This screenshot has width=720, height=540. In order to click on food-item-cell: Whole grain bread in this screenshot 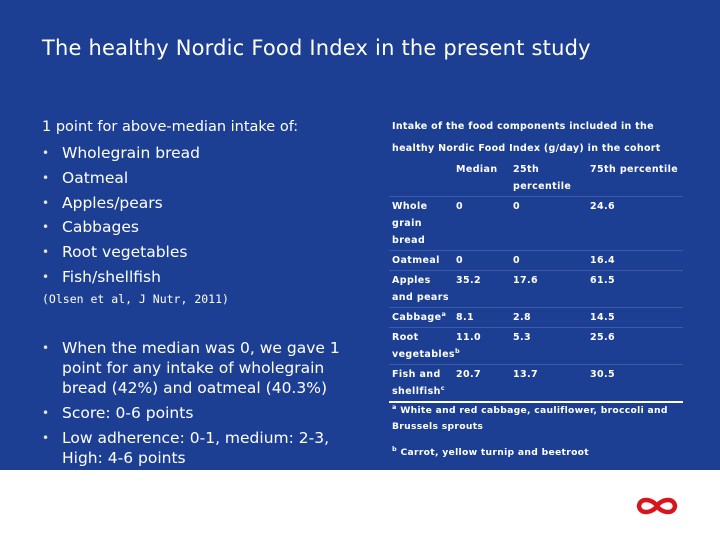, I will do `click(421, 223)`.